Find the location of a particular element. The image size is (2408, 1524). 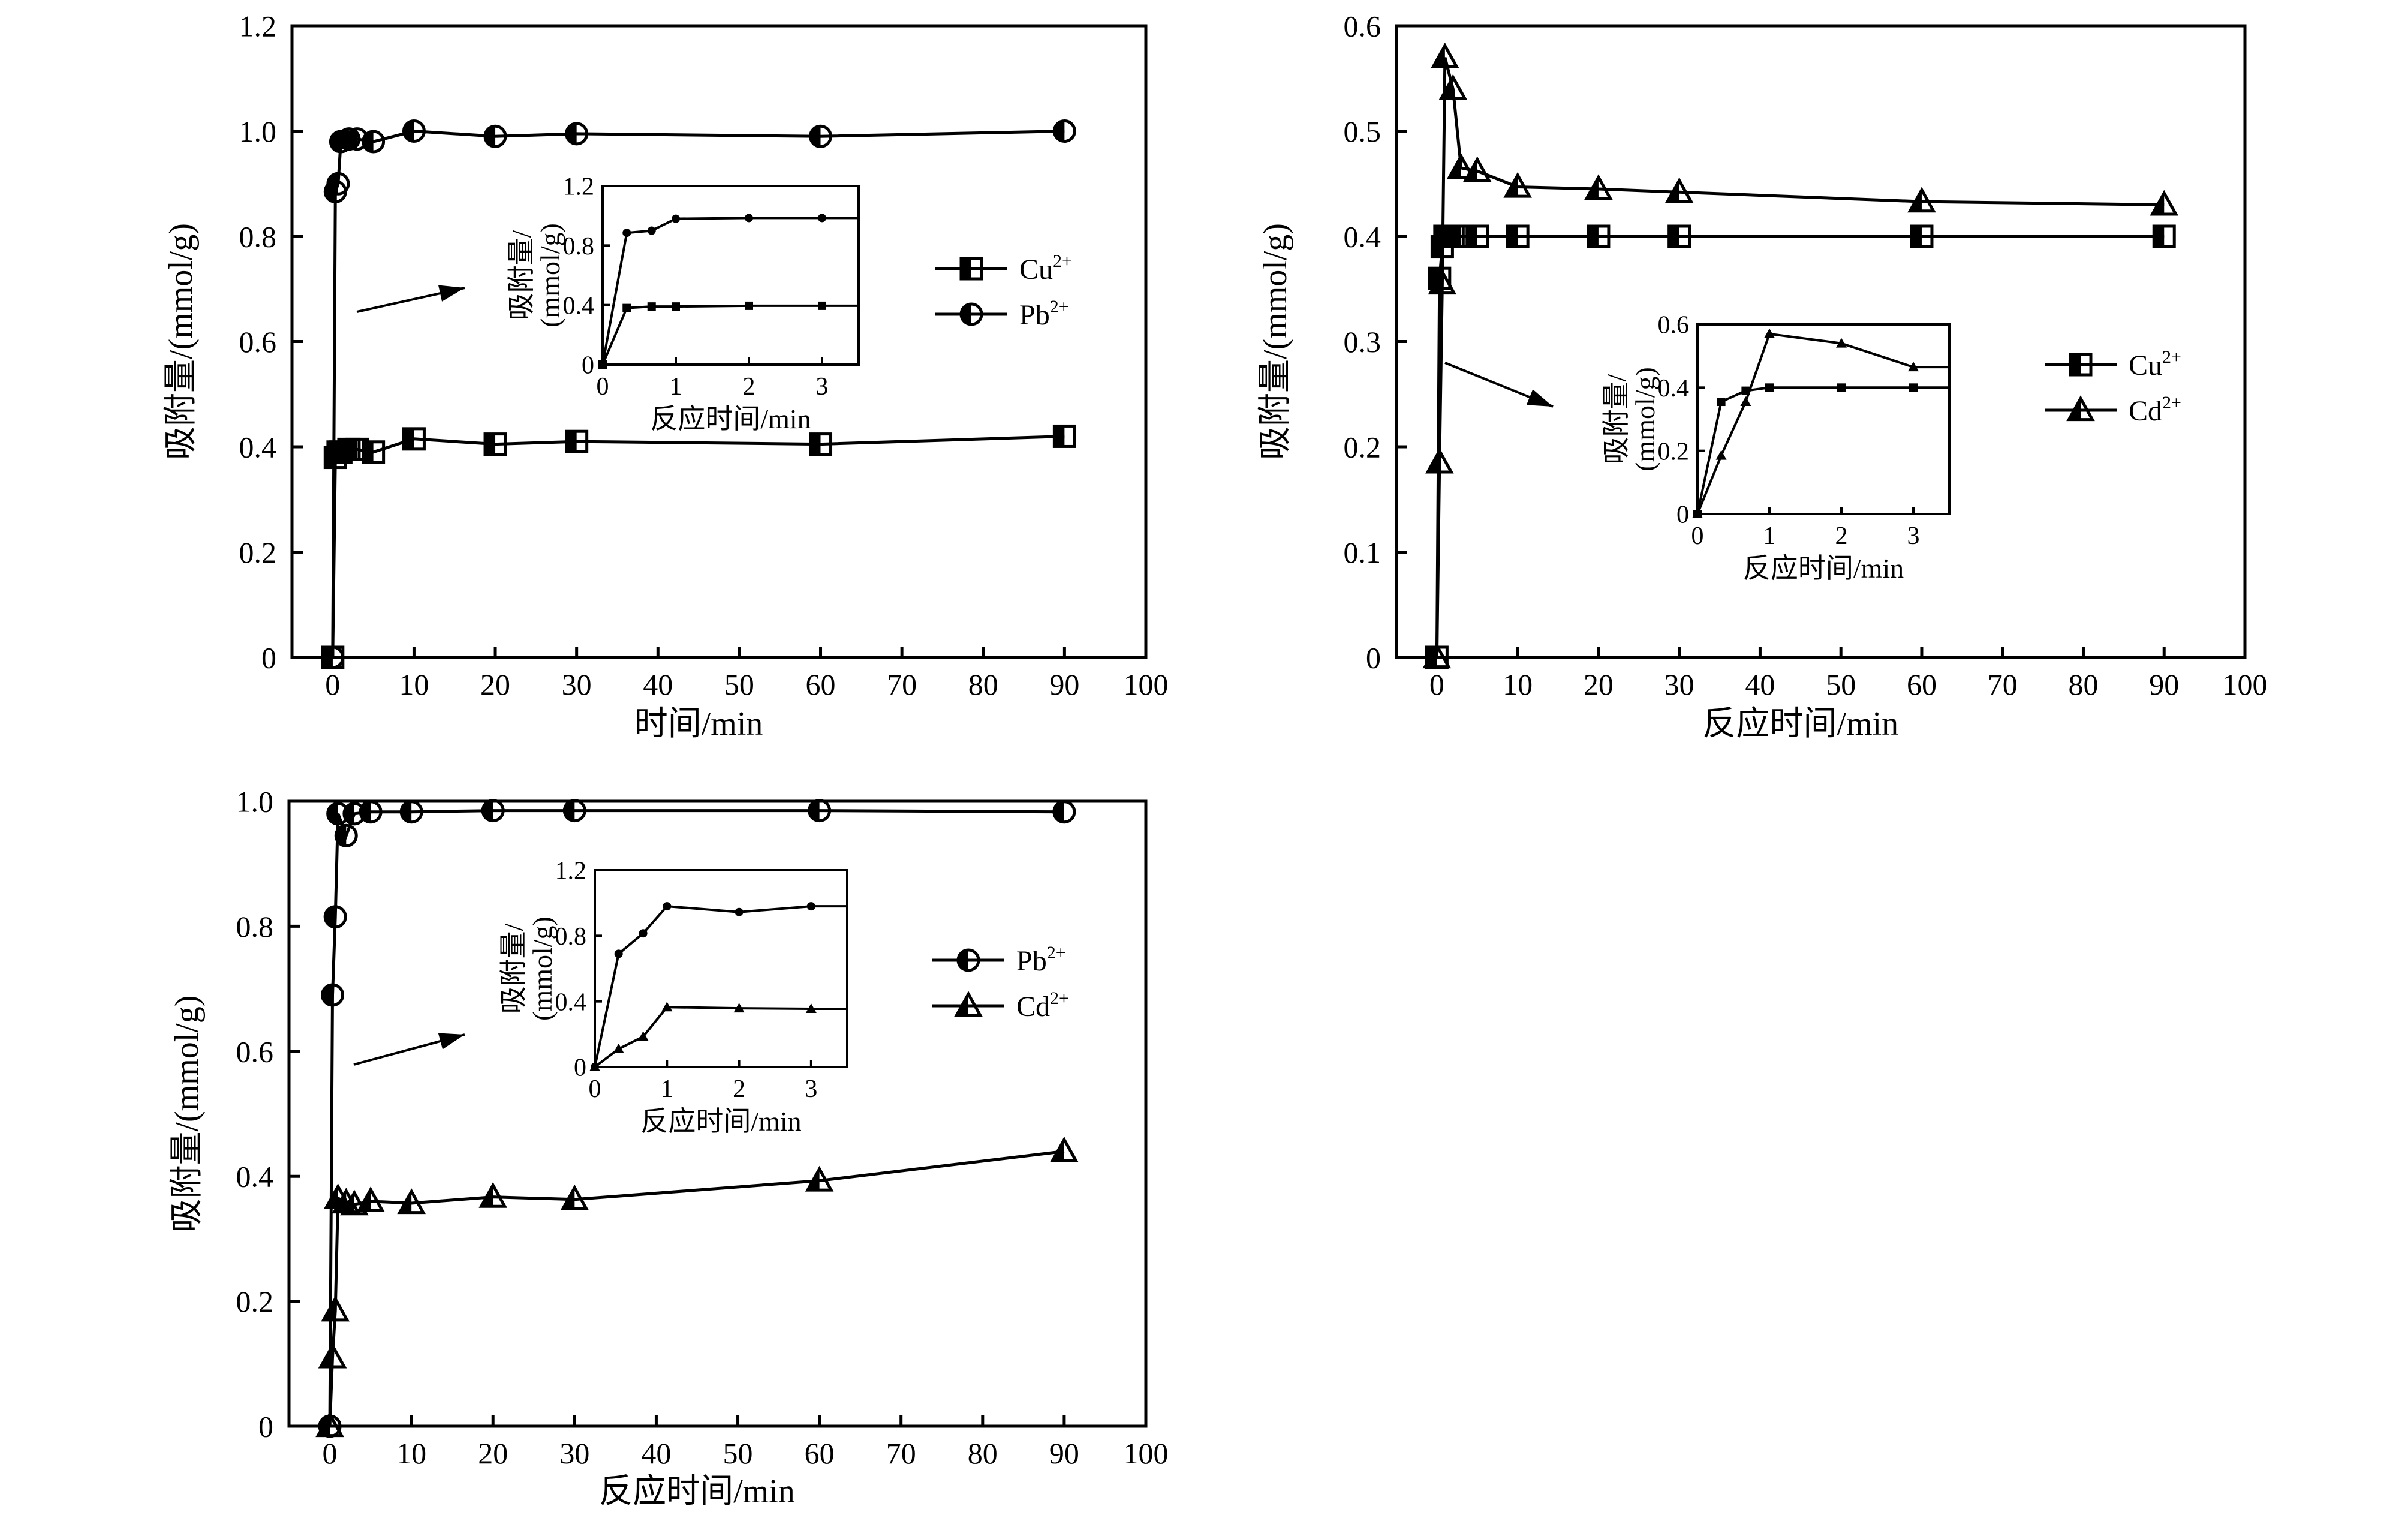

inset-plot-frame is located at coordinates (721, 968).